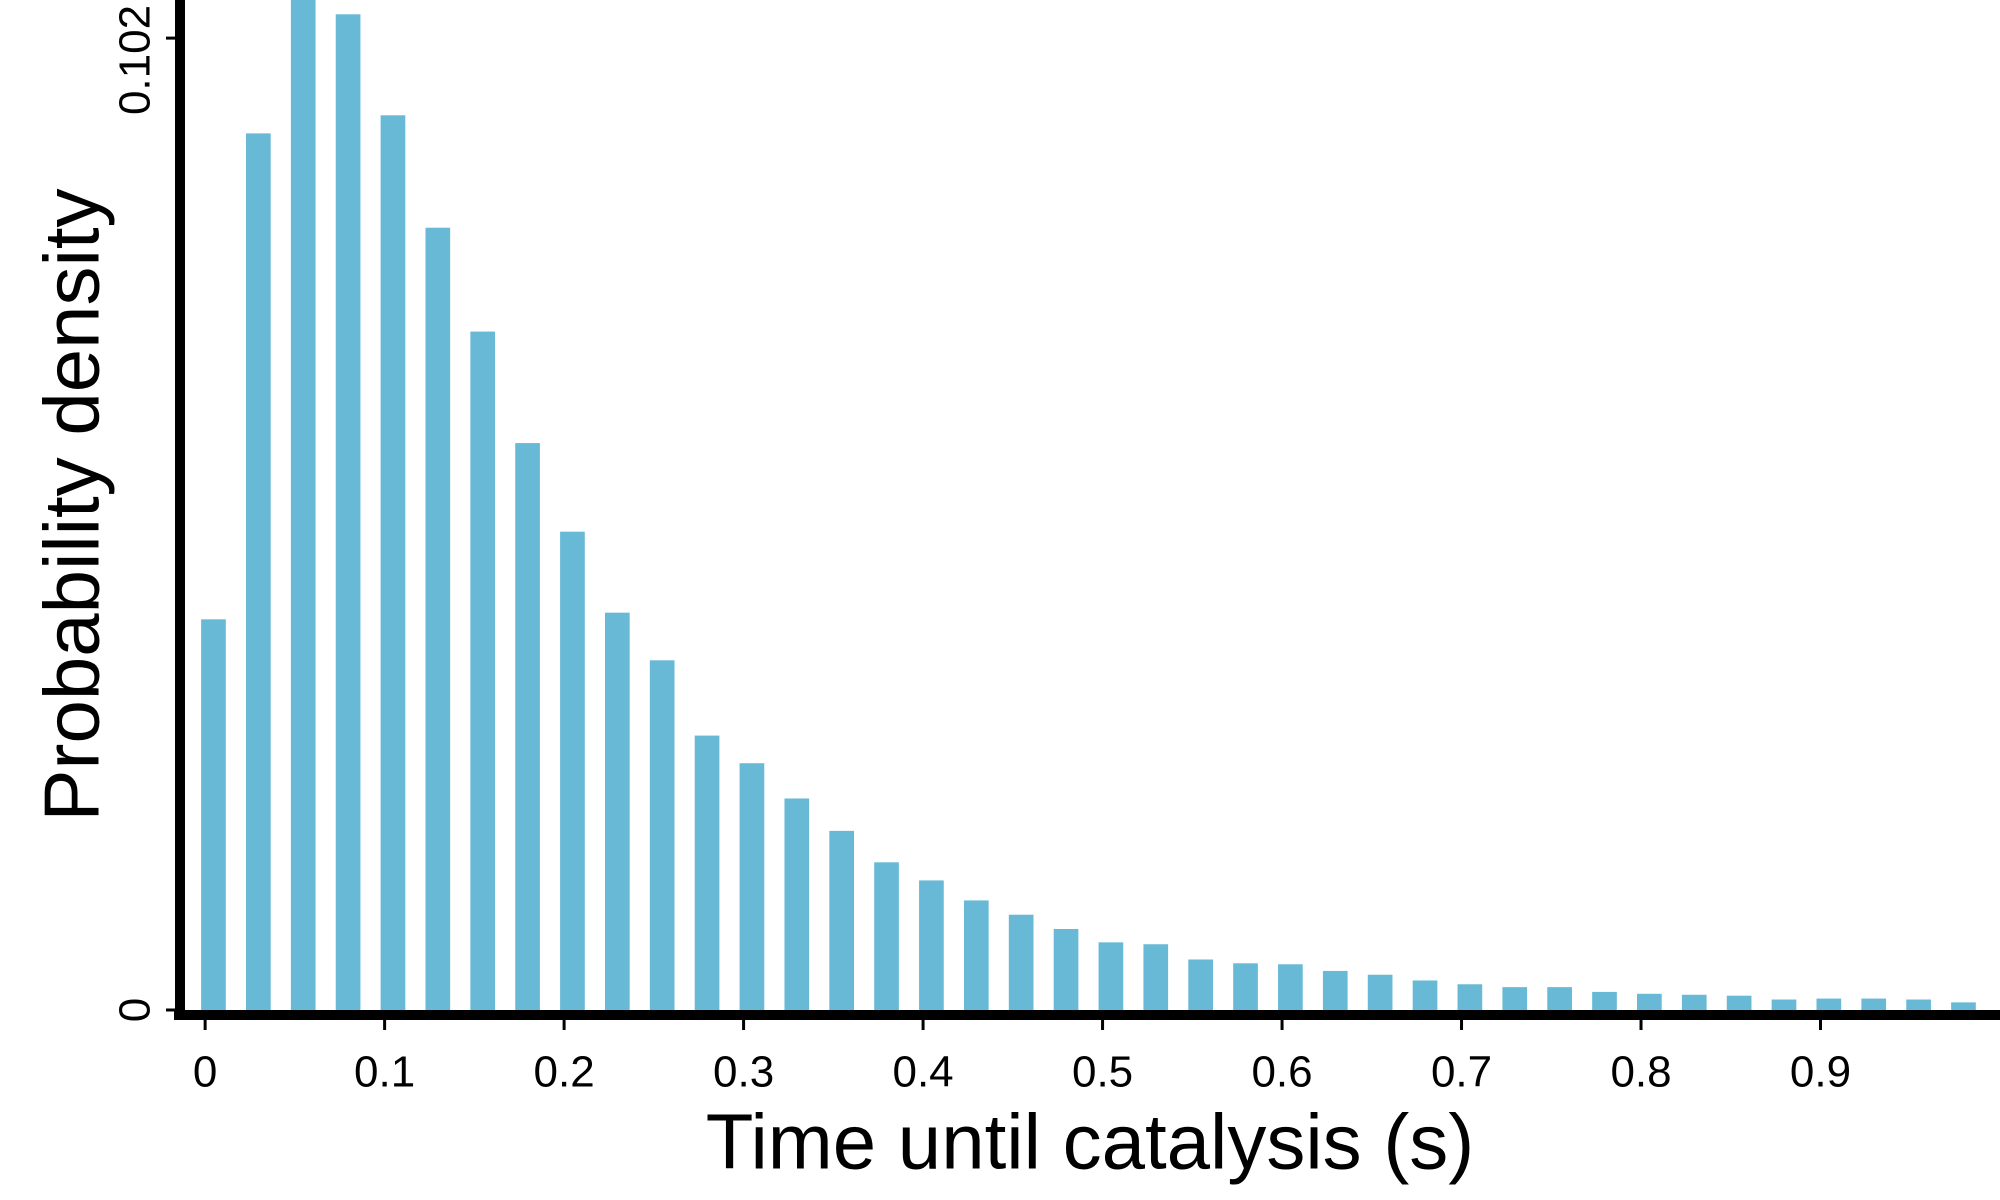 The image size is (2000, 1200). I want to click on x-tick-label: 0.6, so click(1281, 1072).